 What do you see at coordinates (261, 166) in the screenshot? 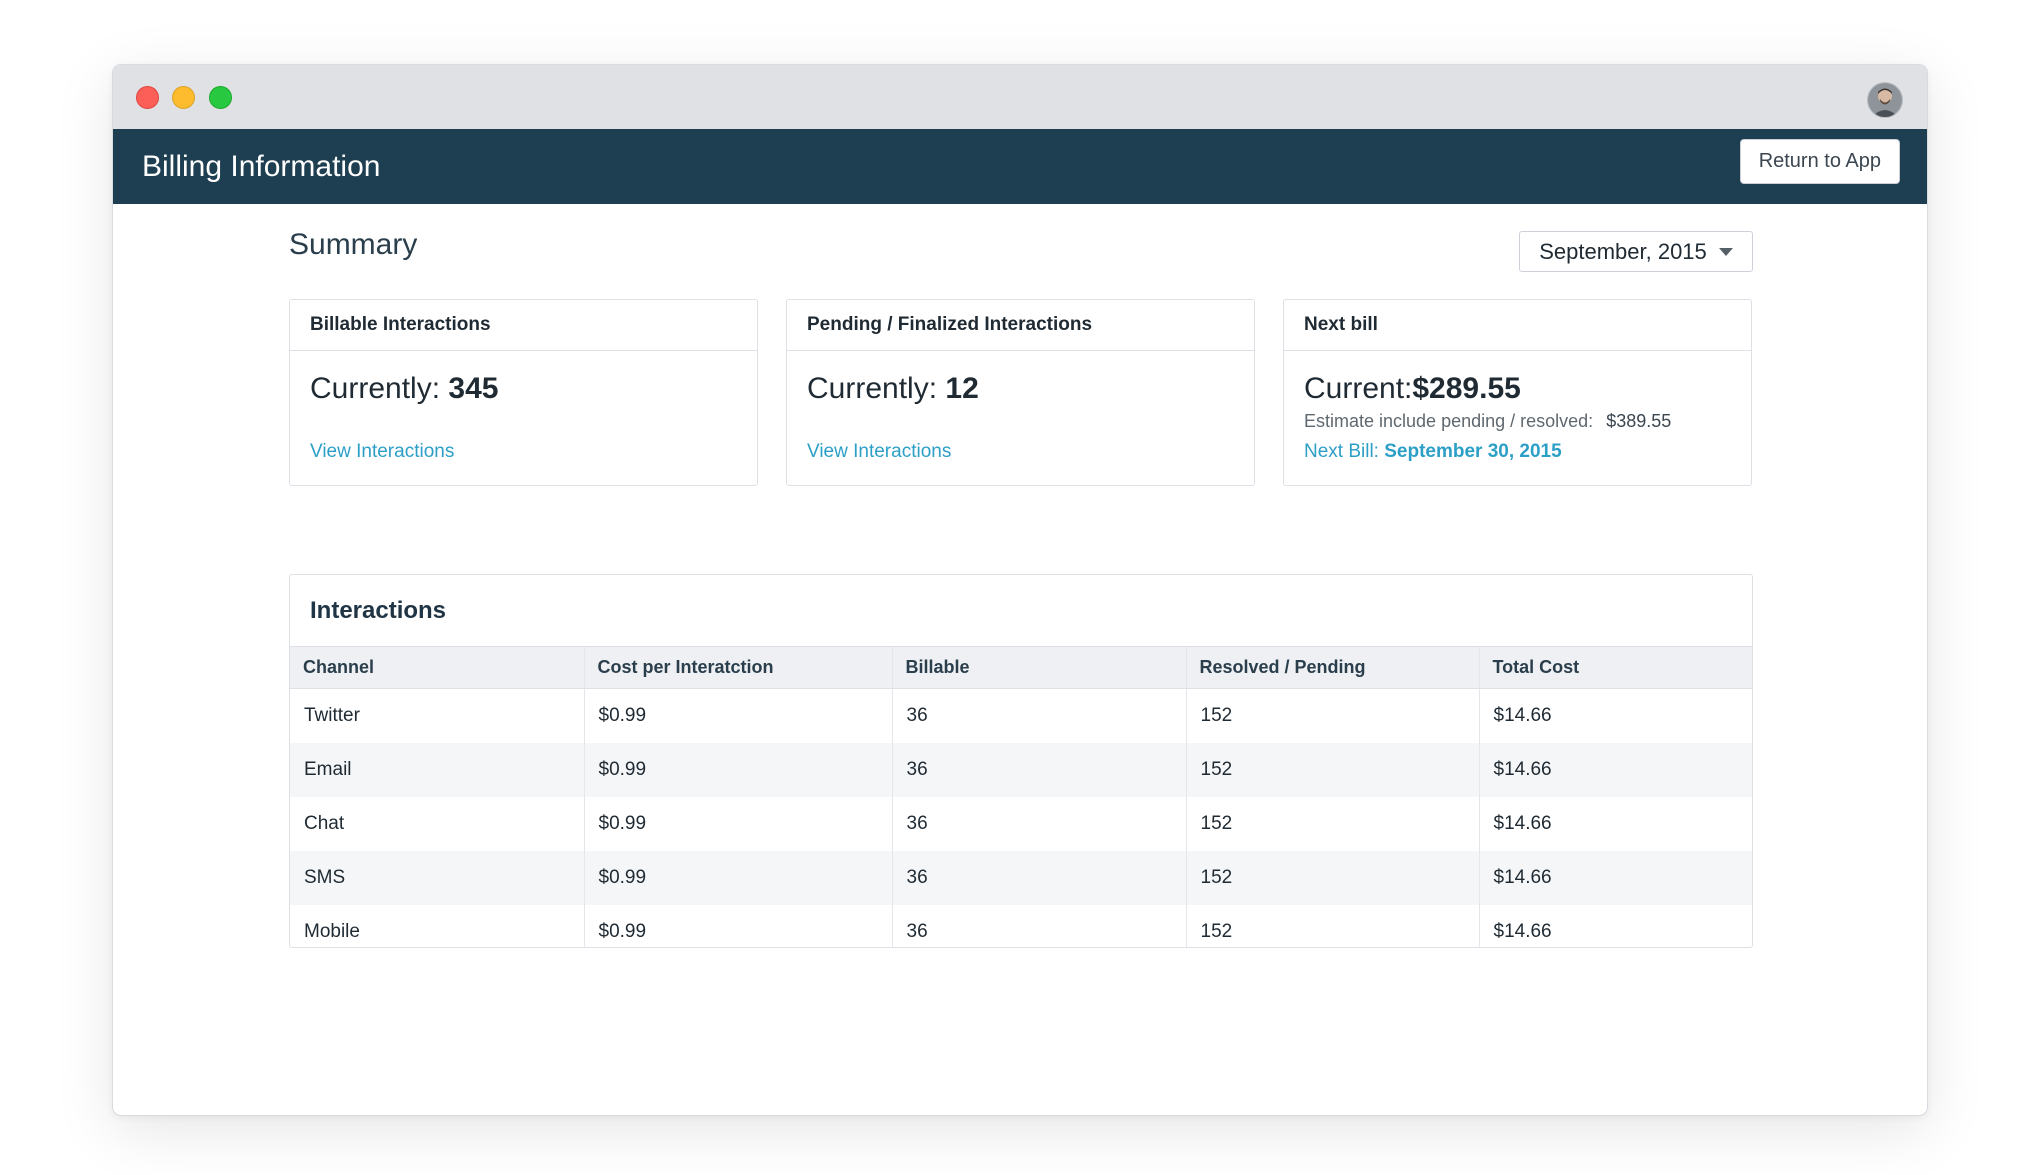
I see `page-title: Billing Information` at bounding box center [261, 166].